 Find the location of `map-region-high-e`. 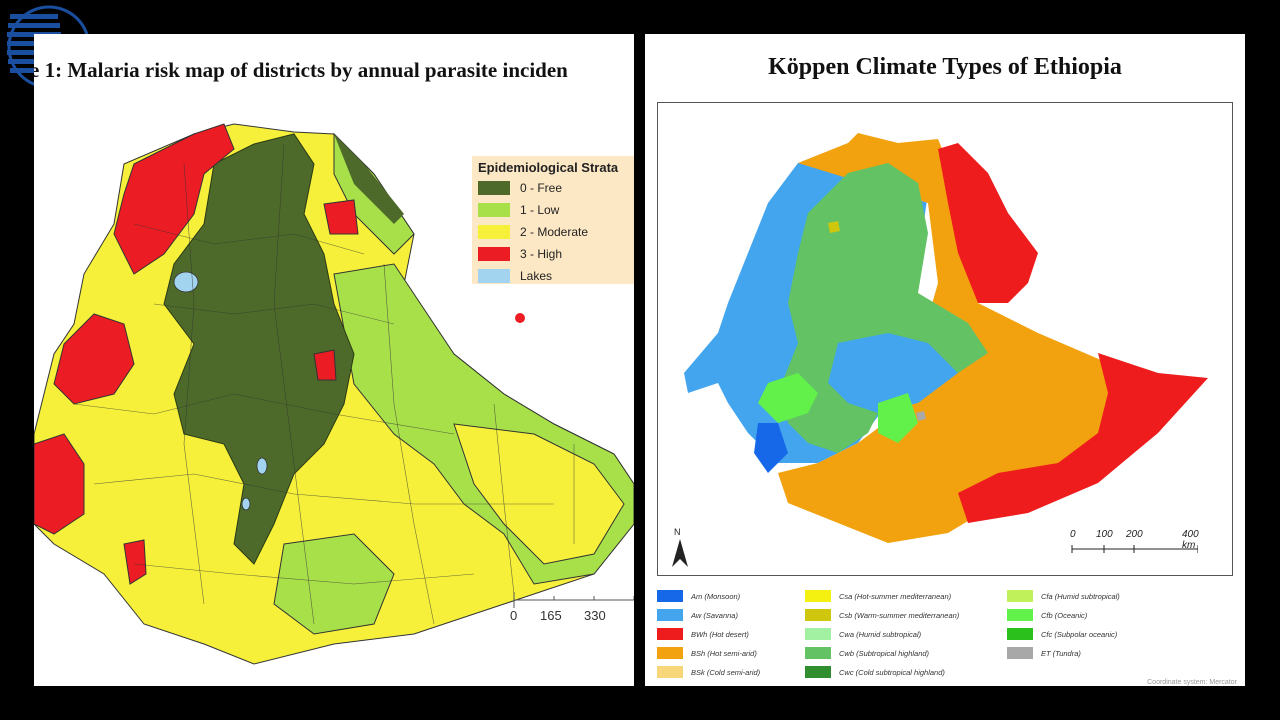

map-region-high-e is located at coordinates (325, 365).